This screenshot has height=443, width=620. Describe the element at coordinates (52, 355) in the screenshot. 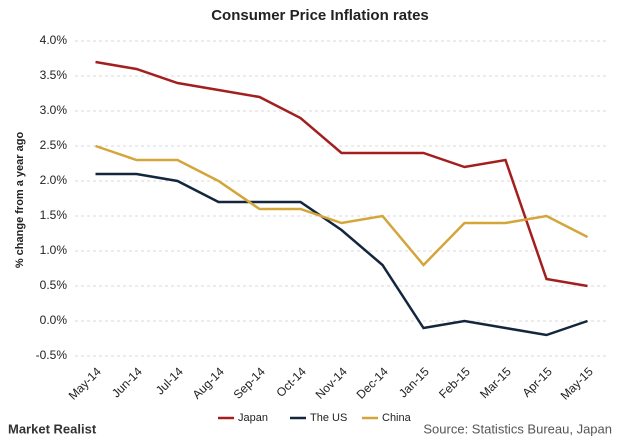

I see `y-tick-label: -0.5%` at that location.